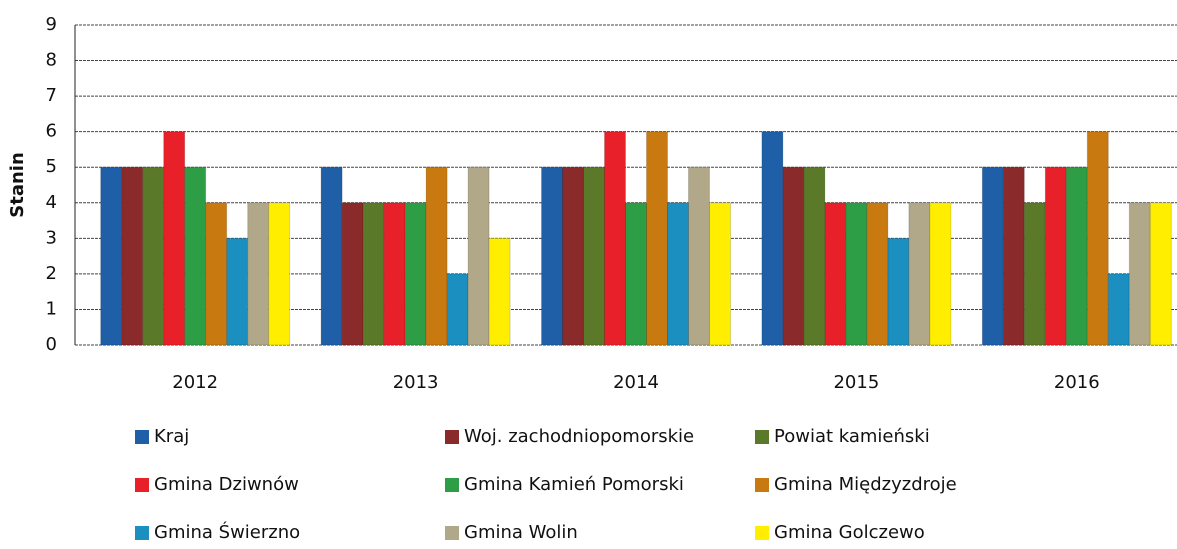 The height and width of the screenshot is (549, 1177). What do you see at coordinates (51, 344) in the screenshot?
I see `y-tick-label: 0` at bounding box center [51, 344].